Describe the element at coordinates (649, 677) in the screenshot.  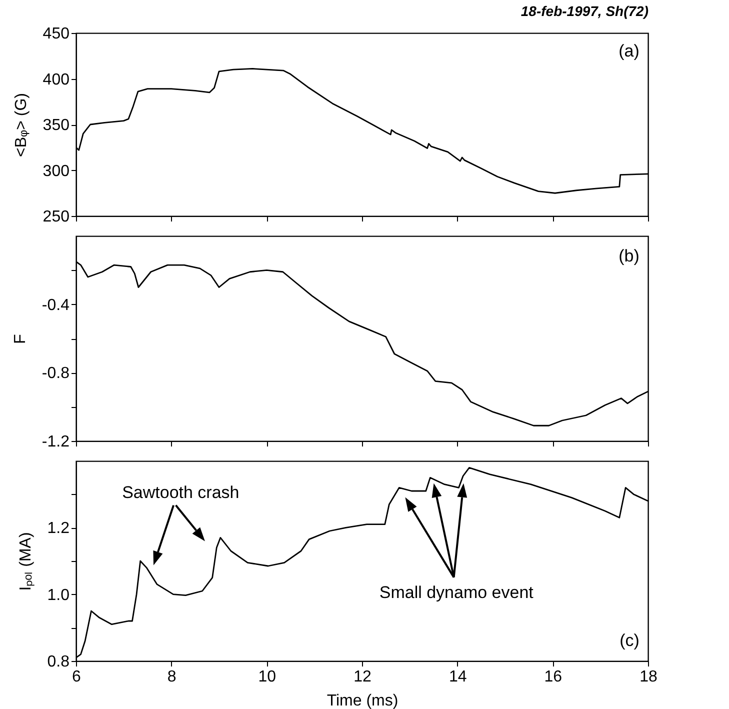
I see `x-tick-label: 18` at that location.